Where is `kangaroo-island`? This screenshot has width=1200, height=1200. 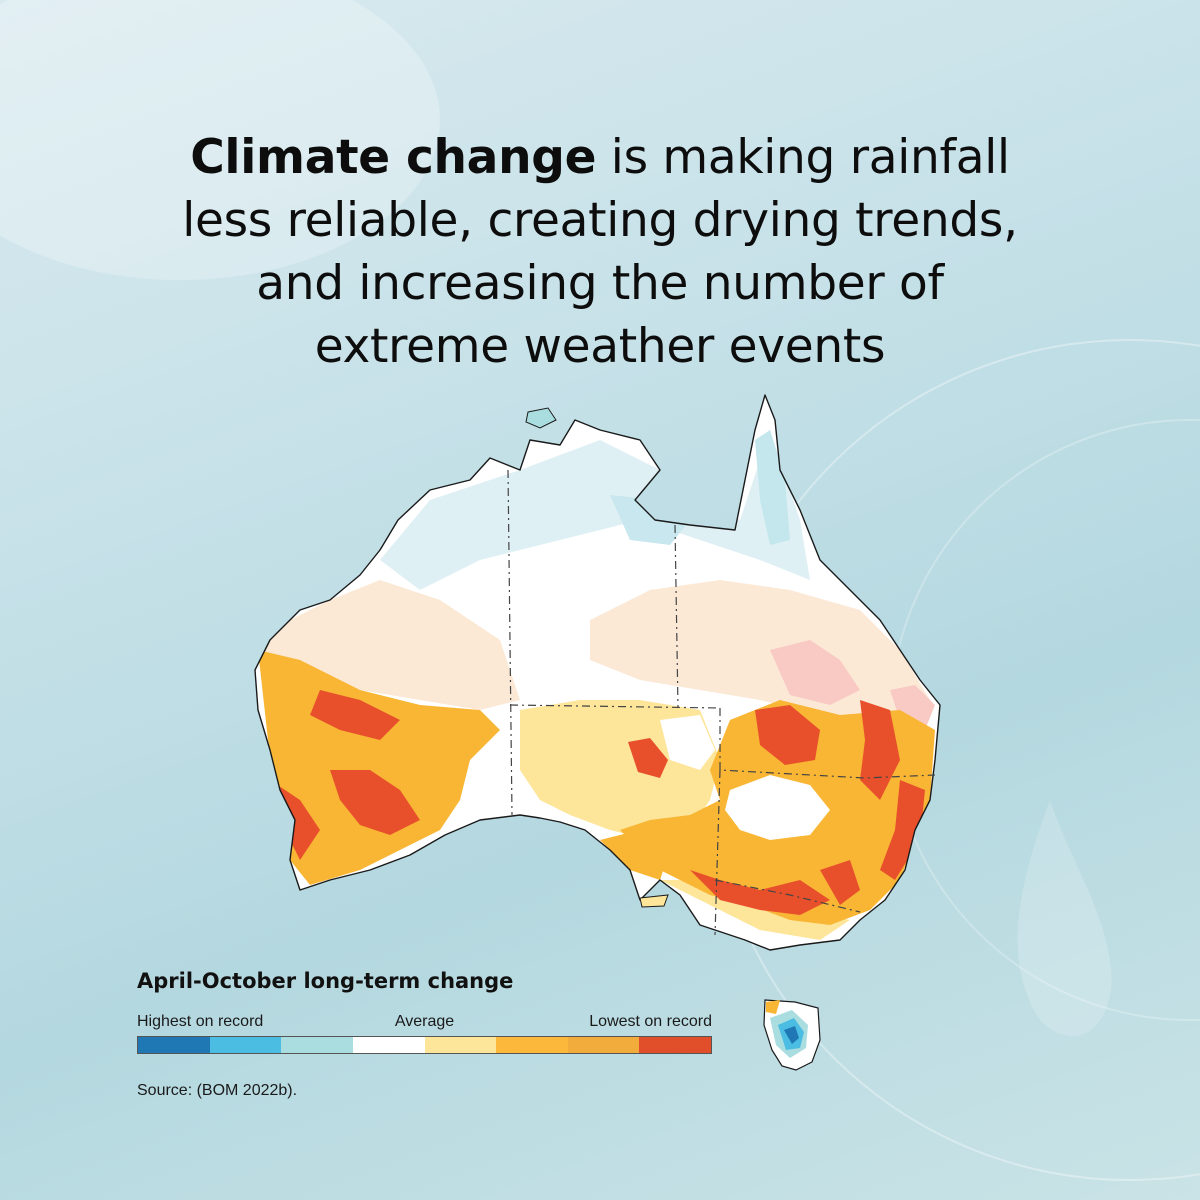
kangaroo-island is located at coordinates (654, 901).